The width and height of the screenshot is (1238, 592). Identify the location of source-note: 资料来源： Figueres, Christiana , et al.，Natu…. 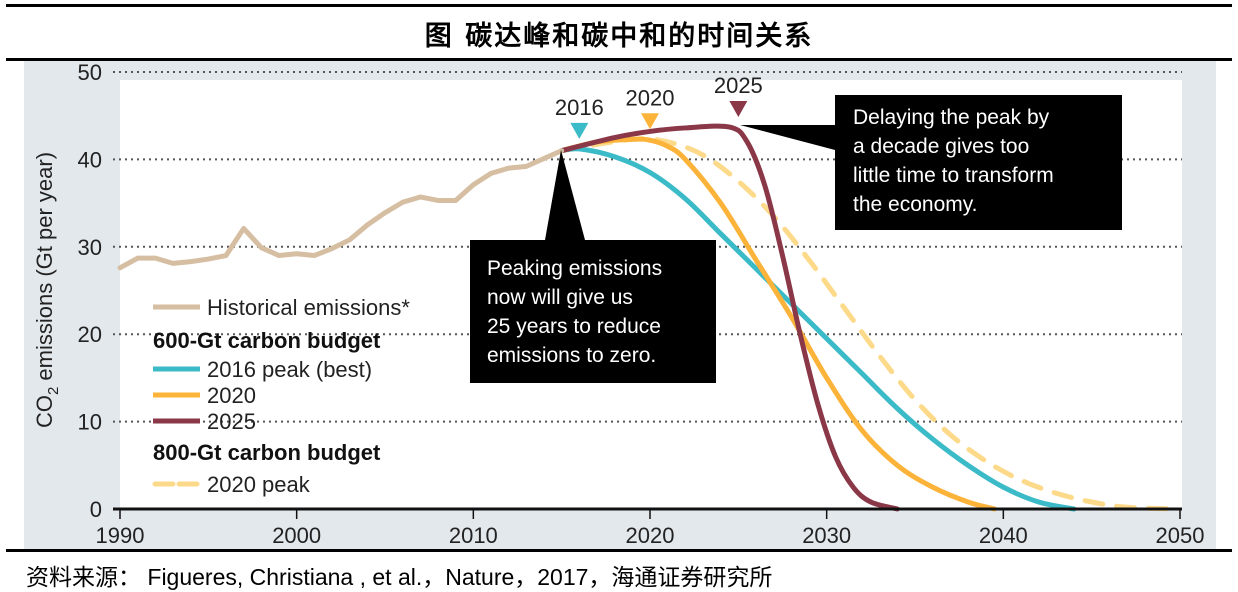
(399, 577).